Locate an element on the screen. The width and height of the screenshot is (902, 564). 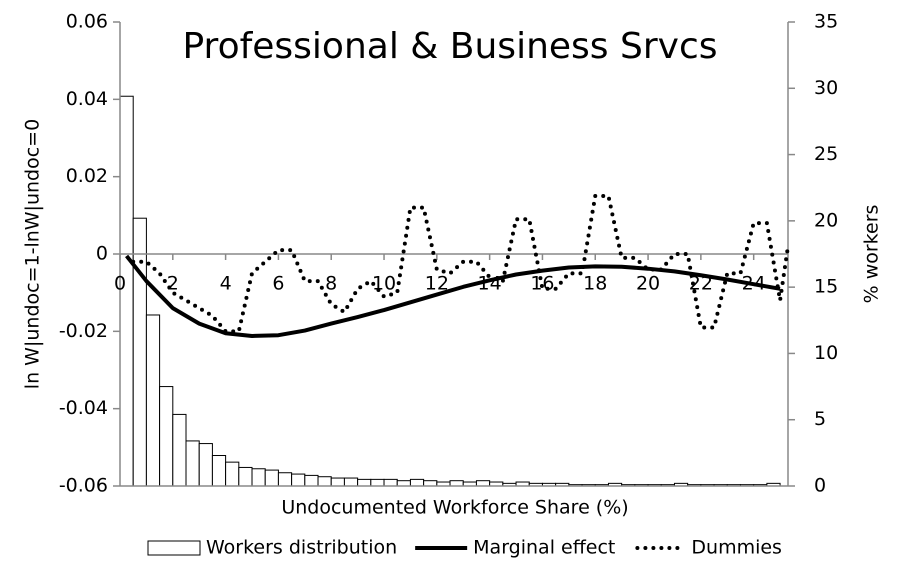
x-axis-title: Undocumented Workforce Share (%) is located at coordinates (454, 508).